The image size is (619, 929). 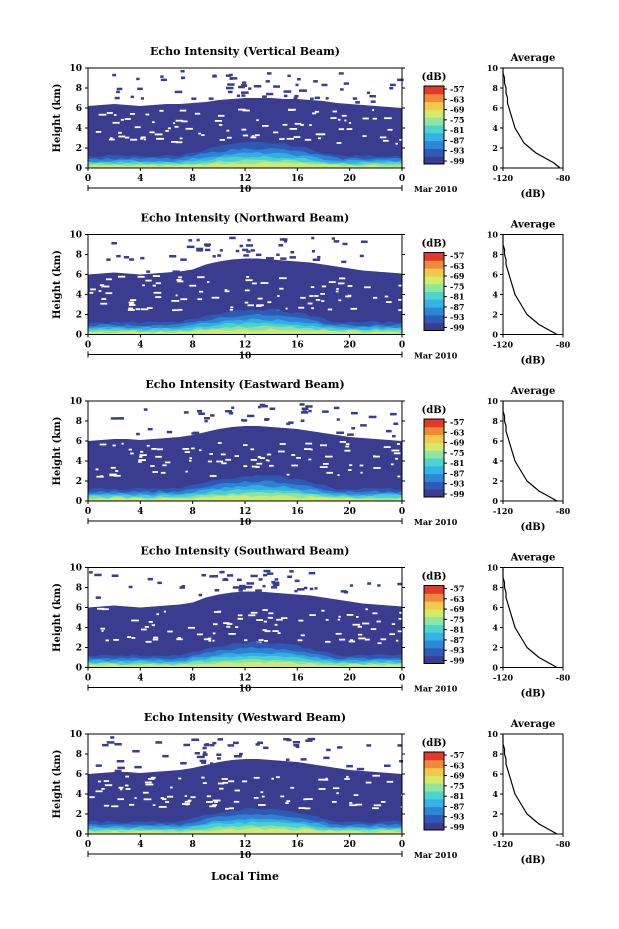 What do you see at coordinates (457, 286) in the screenshot?
I see `colorbar-tick-label: -75` at bounding box center [457, 286].